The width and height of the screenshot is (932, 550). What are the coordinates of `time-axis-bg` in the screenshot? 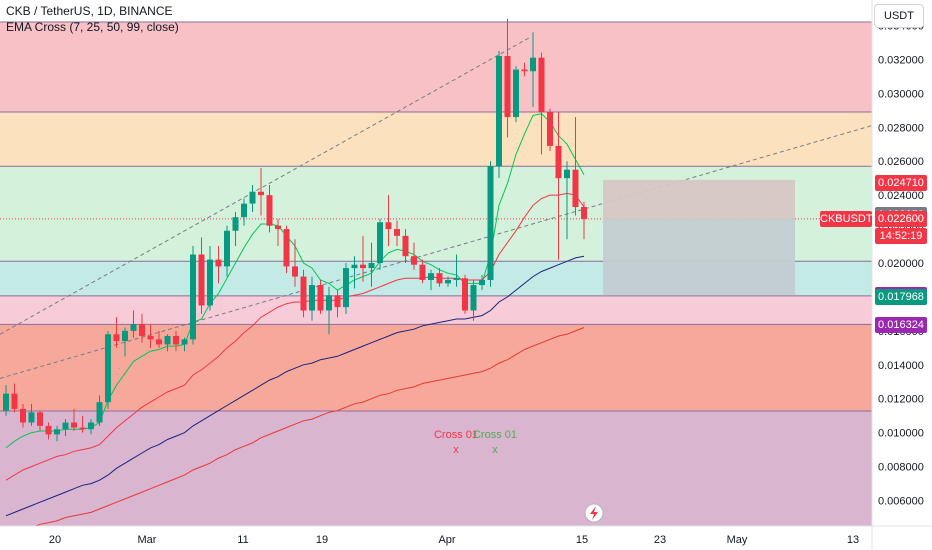 It's located at (466, 538).